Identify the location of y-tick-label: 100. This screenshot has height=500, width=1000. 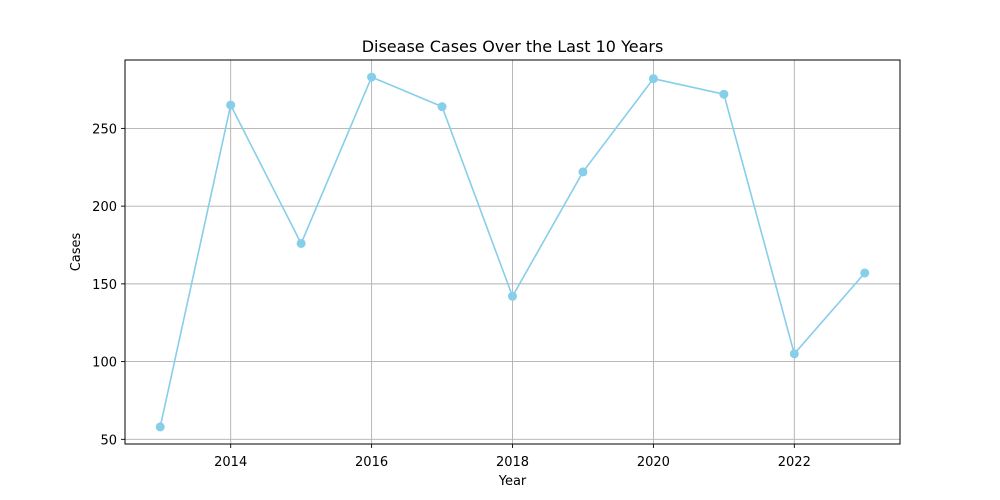
(104, 363).